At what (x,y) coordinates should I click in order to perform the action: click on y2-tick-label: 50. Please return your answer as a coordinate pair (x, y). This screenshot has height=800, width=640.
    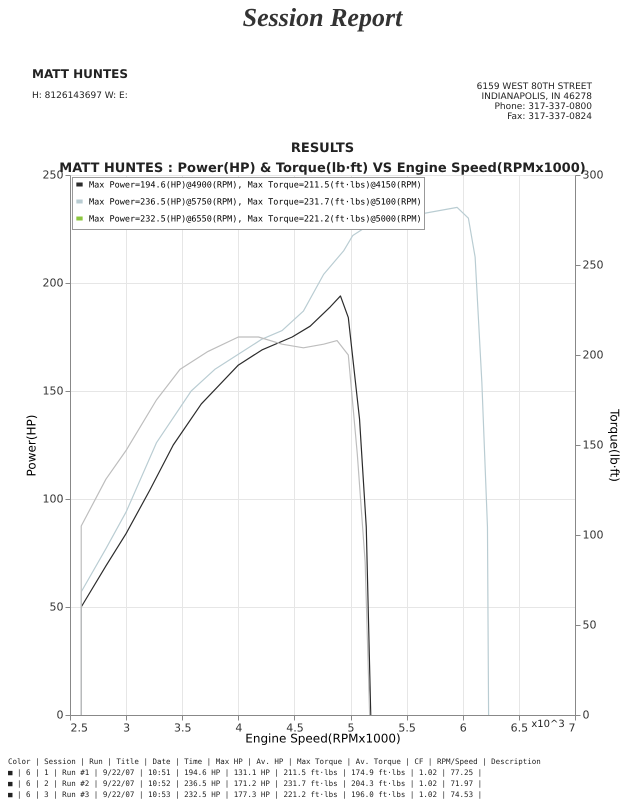
    Looking at the image, I should click on (589, 625).